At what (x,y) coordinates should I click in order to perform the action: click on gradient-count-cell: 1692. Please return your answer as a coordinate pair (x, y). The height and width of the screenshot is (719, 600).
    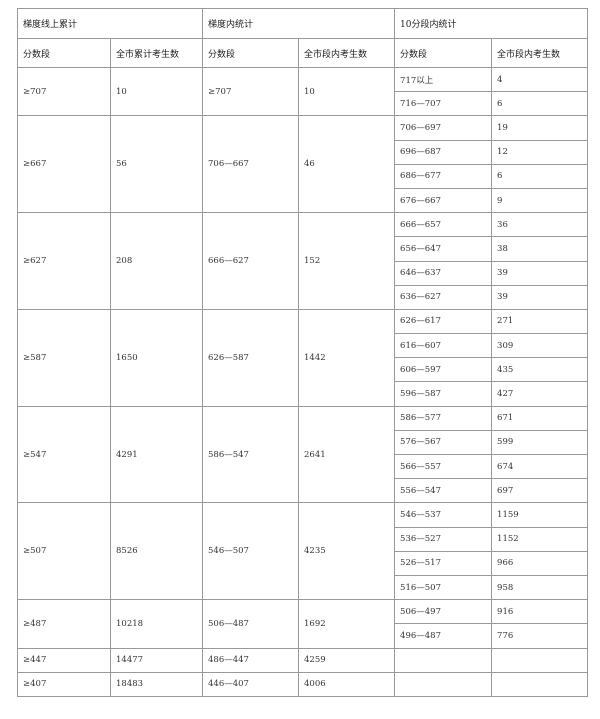
    Looking at the image, I should click on (347, 624).